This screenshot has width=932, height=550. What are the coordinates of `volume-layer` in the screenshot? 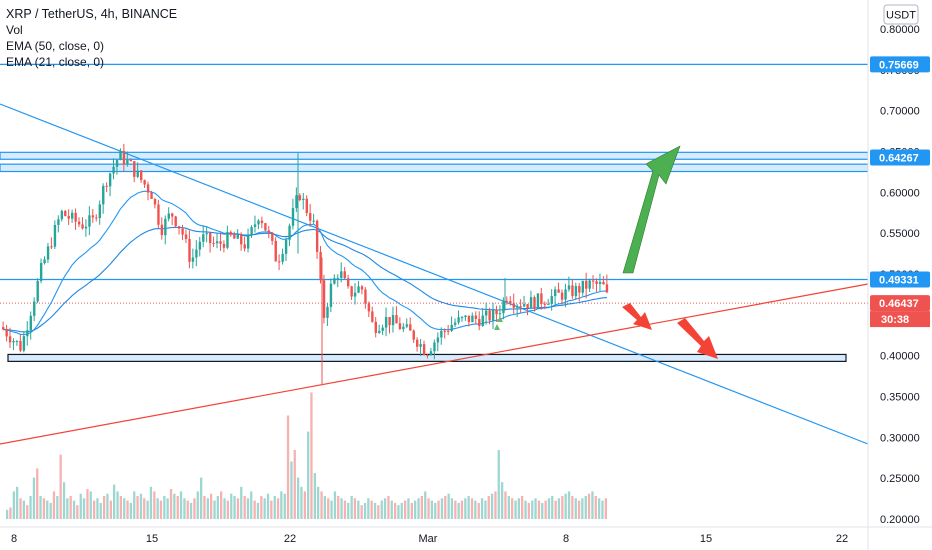 It's located at (306, 455).